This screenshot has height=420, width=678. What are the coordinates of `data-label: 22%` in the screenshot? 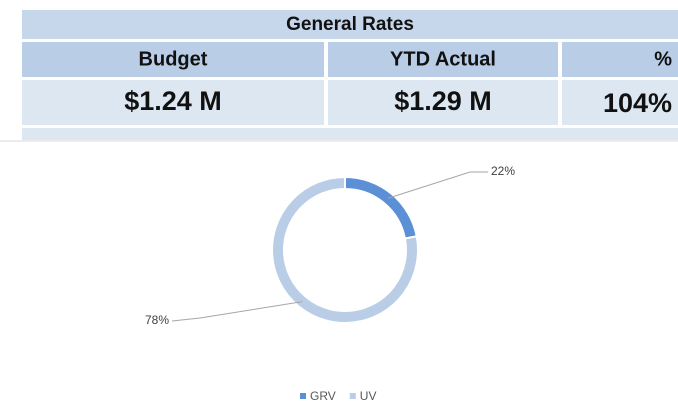 It's located at (503, 171).